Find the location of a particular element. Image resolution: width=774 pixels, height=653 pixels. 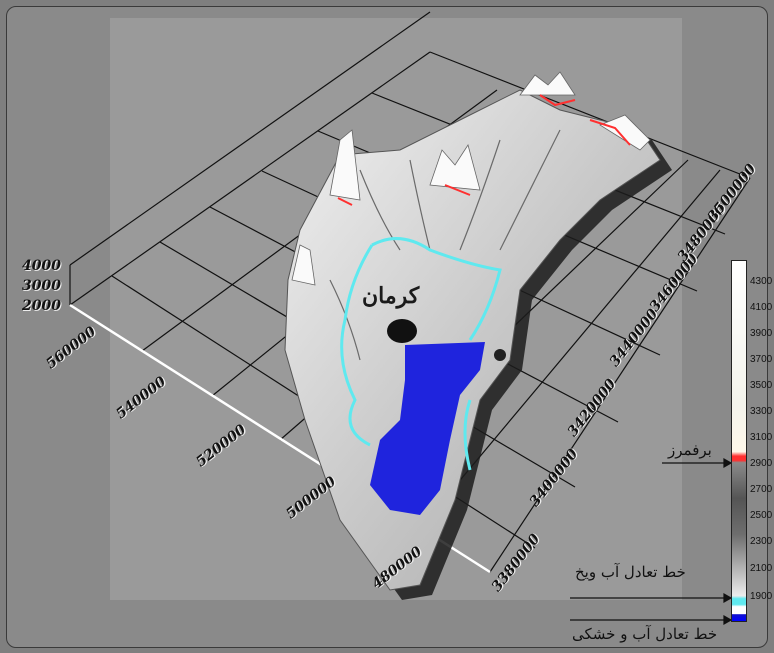

colorbar-tick: 3100 is located at coordinates (761, 437).